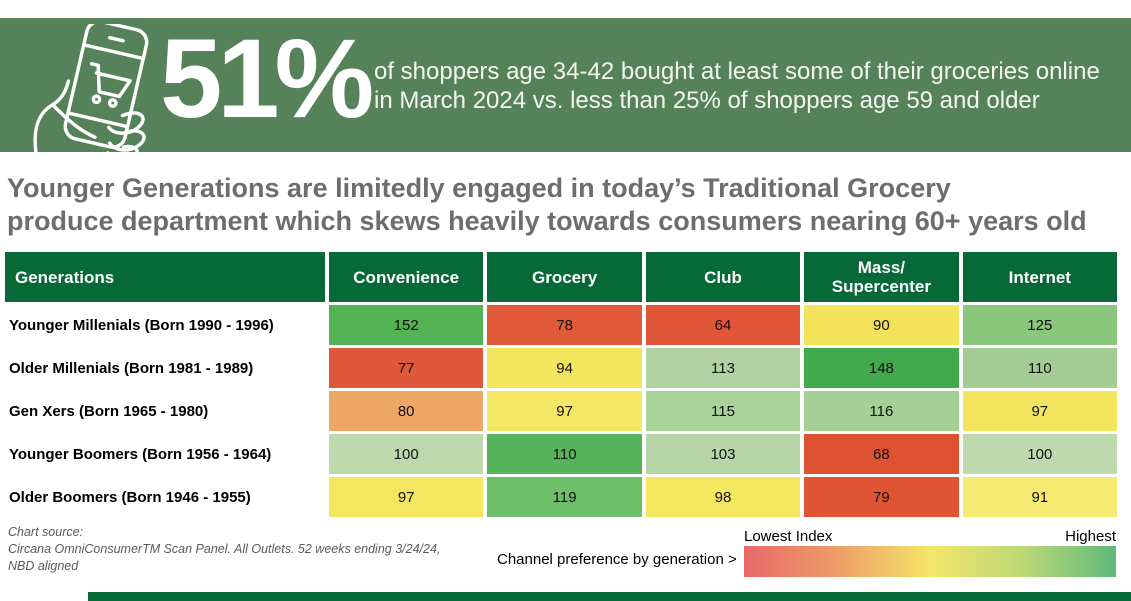 The image size is (1131, 601). What do you see at coordinates (1039, 277) in the screenshot?
I see `column-header-internet: Internet` at bounding box center [1039, 277].